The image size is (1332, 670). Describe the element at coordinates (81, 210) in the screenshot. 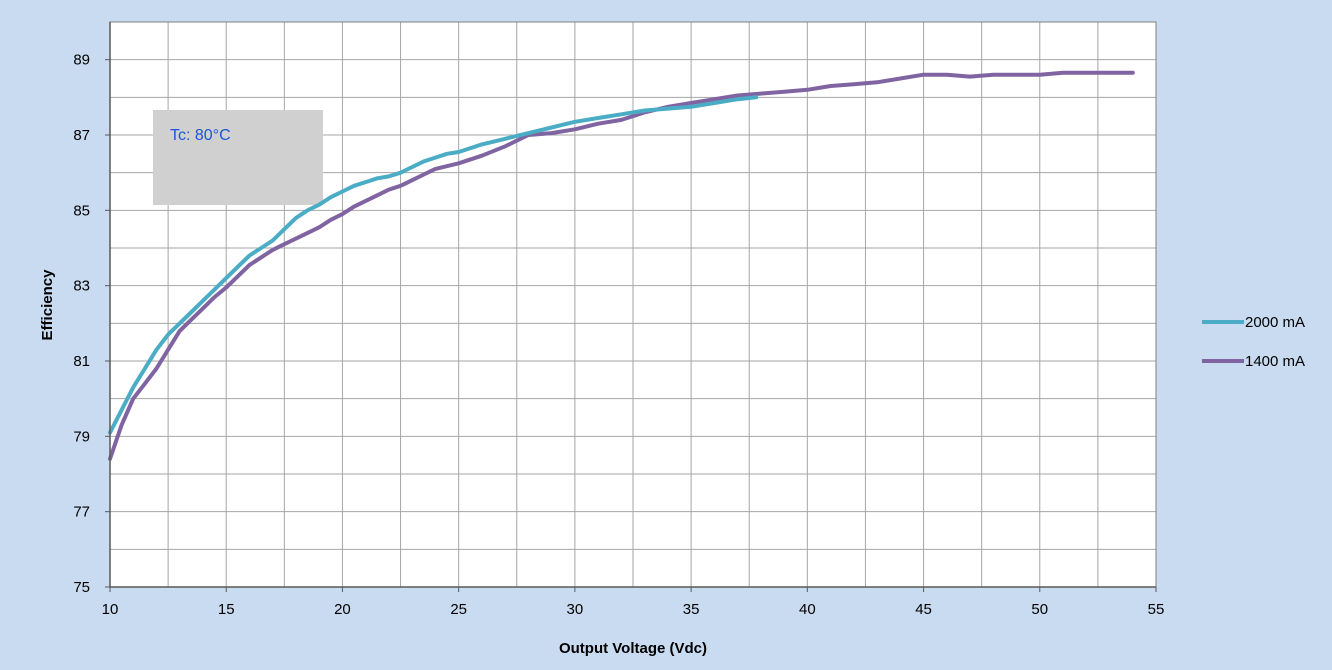

I see `y-tick-label: 85` at that location.